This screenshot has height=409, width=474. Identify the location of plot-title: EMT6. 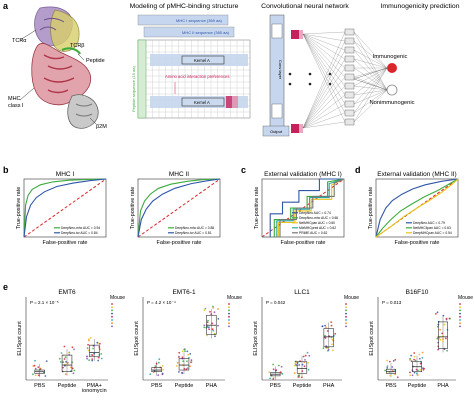
(67, 292).